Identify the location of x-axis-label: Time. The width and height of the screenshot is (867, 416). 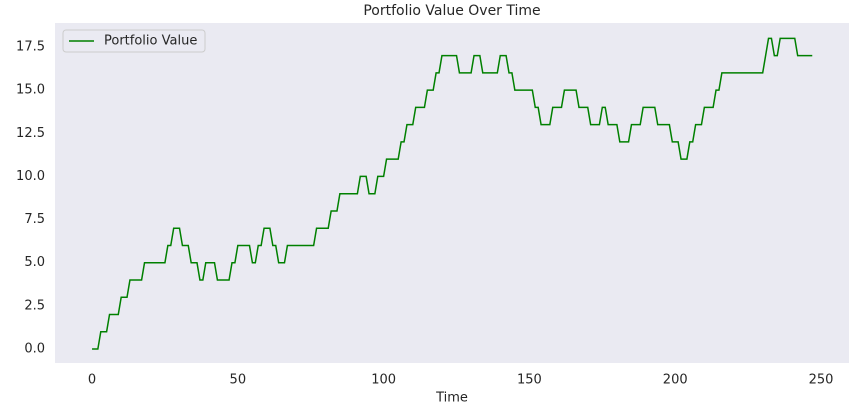
(451, 398).